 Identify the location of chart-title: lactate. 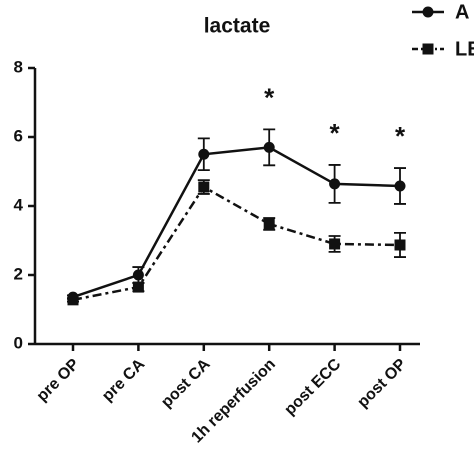
(237, 26).